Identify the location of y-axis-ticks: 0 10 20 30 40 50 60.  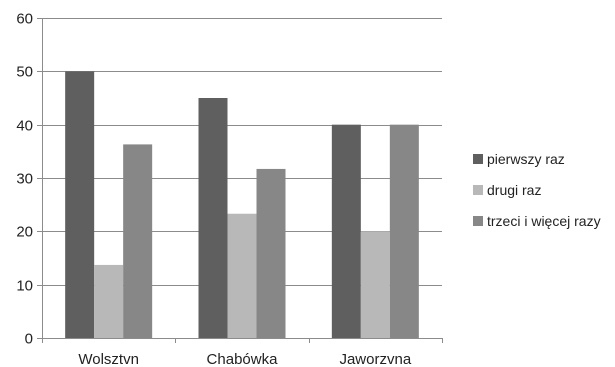
(29, 179).